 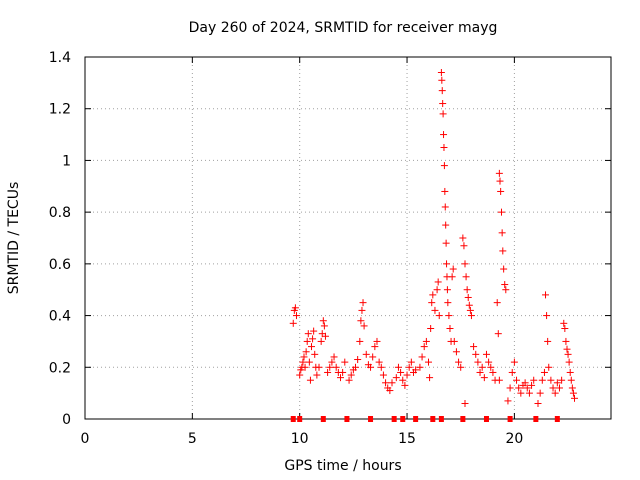 What do you see at coordinates (60, 110) in the screenshot?
I see `y-tick-label: 1.2` at bounding box center [60, 110].